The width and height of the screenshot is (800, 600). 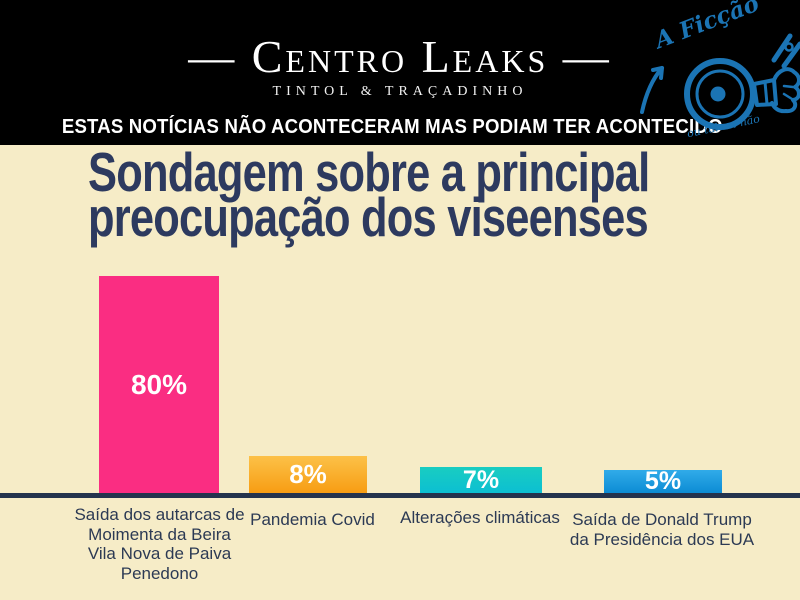 I want to click on brand-subtitle: TINTOL & TRAÇADINHO, so click(x=400, y=91).